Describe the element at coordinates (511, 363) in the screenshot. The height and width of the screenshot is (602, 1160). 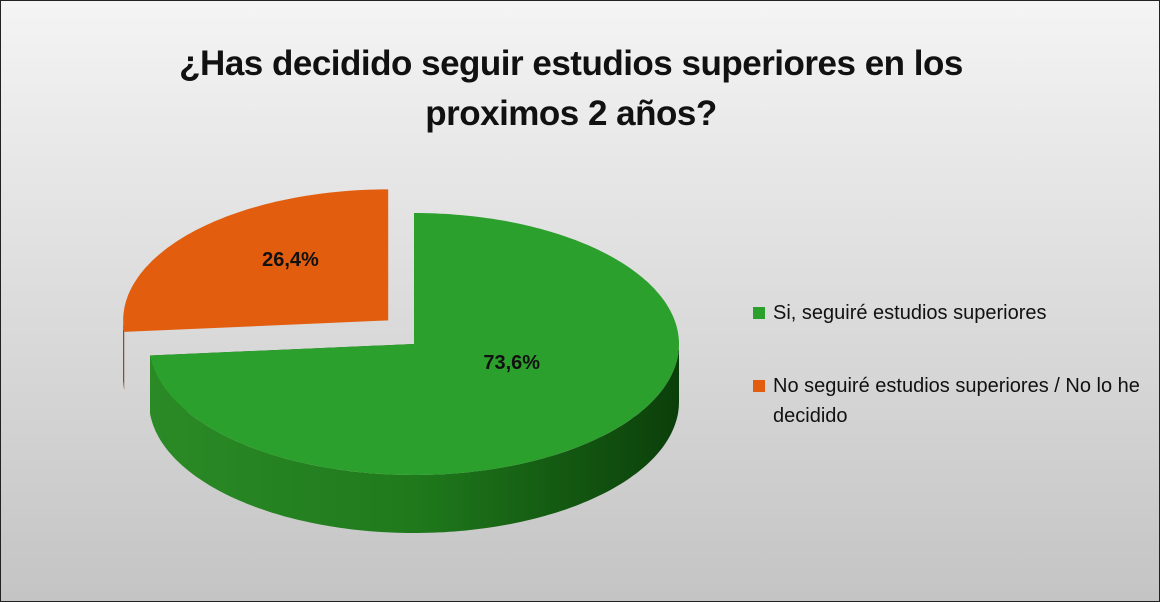
I see `data-label: 73,6%` at that location.